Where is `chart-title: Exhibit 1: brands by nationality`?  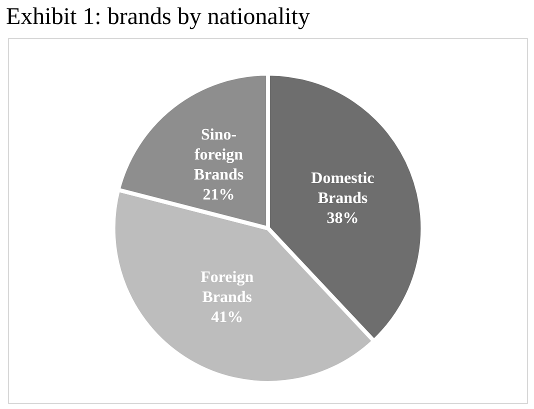 chart-title: Exhibit 1: brands by nationality is located at coordinates (158, 17).